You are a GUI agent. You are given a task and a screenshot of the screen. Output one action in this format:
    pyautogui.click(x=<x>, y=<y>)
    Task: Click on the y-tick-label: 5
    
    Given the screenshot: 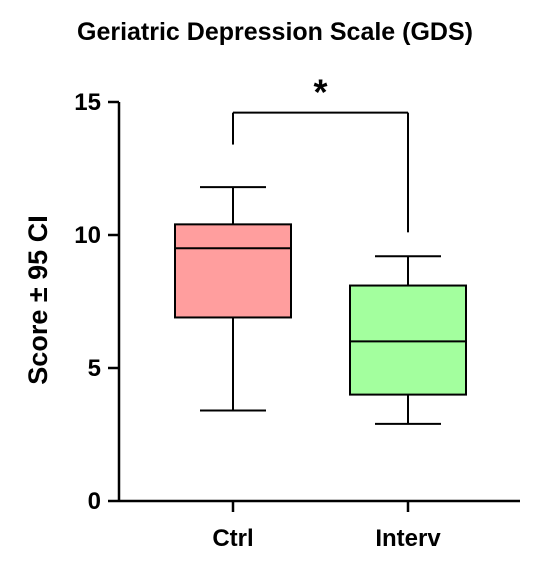 What is the action you would take?
    pyautogui.click(x=94, y=368)
    